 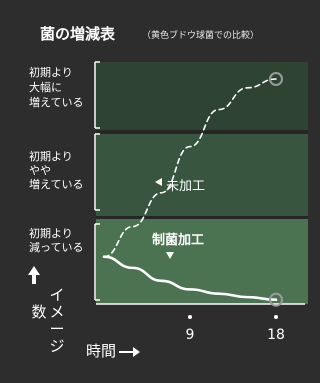 What do you see at coordinates (38, 312) in the screenshot?
I see `y-axis-title-char: 数` at bounding box center [38, 312].